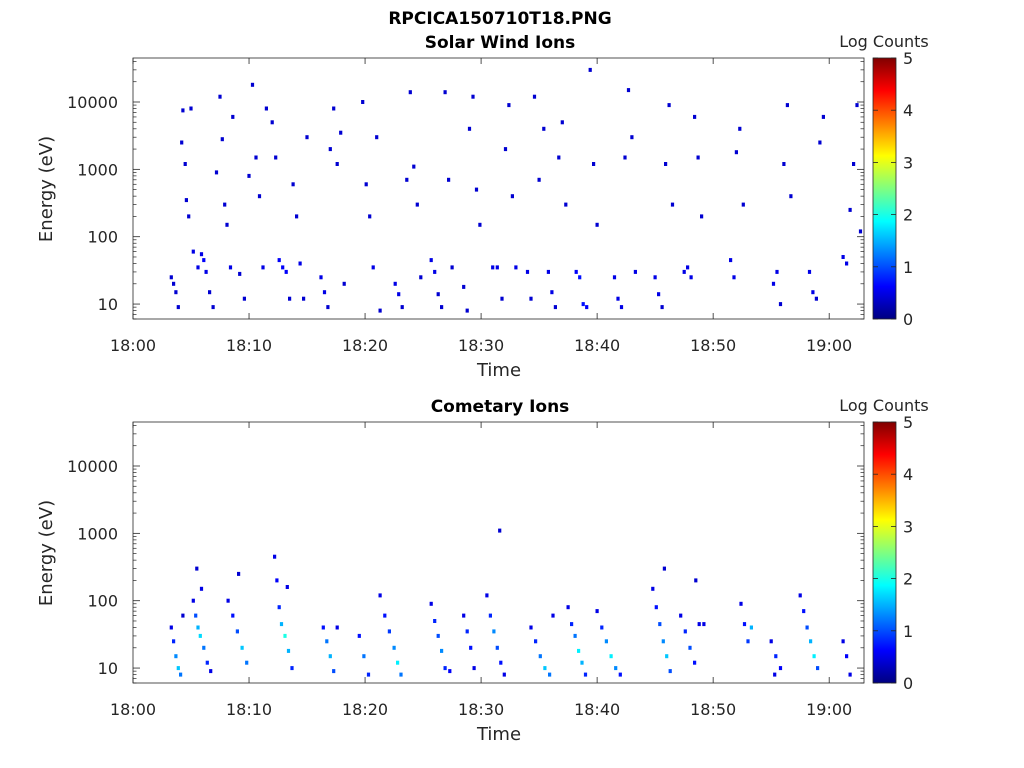 This screenshot has height=768, width=1024. Describe the element at coordinates (908, 162) in the screenshot. I see `colorbar-tick-label: 3` at that location.